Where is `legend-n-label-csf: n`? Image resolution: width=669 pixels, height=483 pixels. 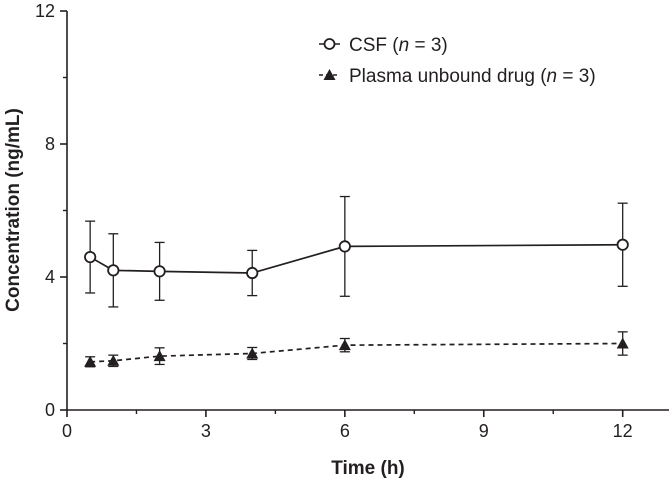
legend-n-label-csf: n is located at coordinates (404, 45).